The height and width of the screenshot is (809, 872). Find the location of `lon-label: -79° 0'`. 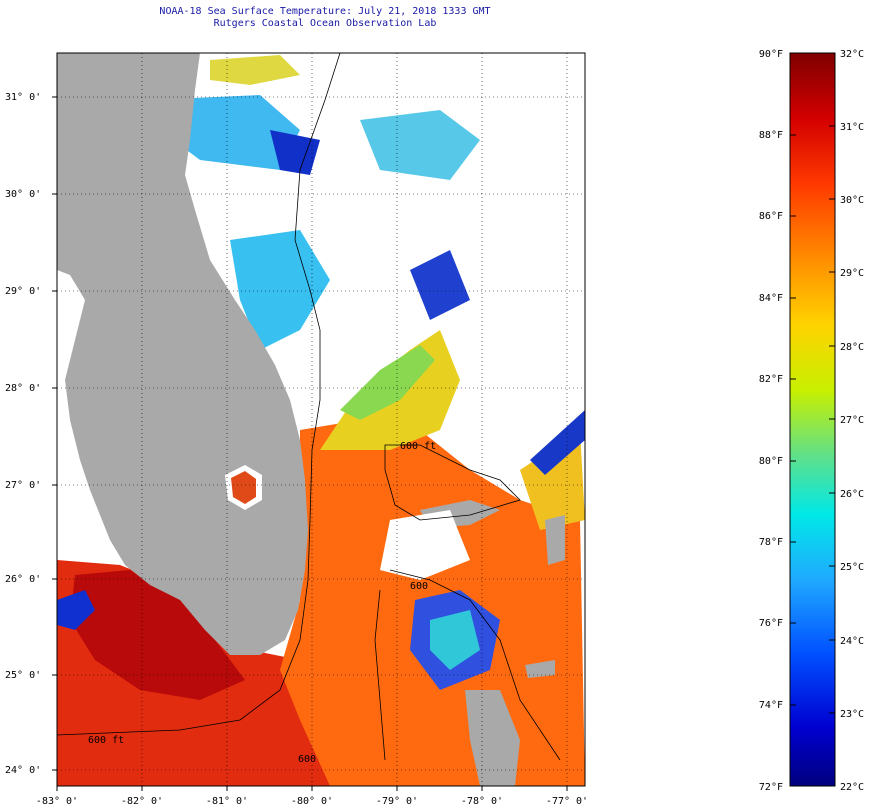

lon-label: -79° 0' is located at coordinates (397, 801).